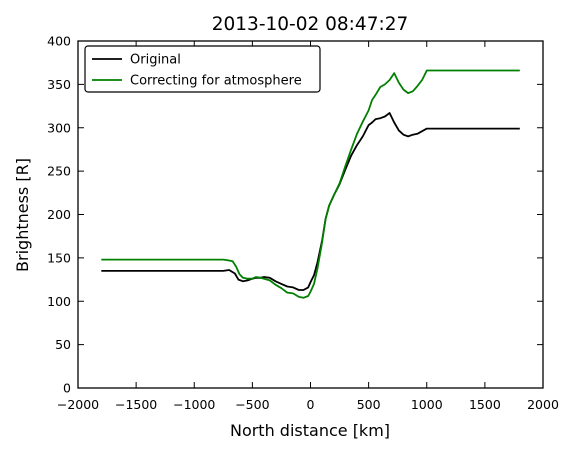 This screenshot has height=454, width=576. What do you see at coordinates (78, 404) in the screenshot?
I see `x-tick-label: −2000` at bounding box center [78, 404].